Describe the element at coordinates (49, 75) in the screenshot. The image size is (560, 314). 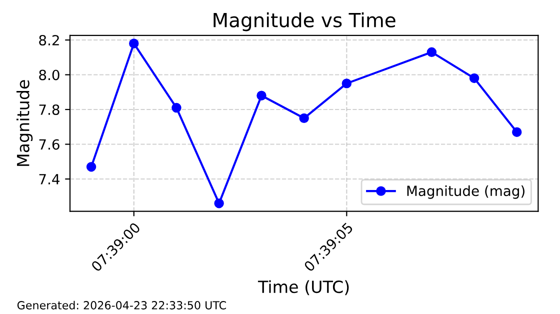
I see `y-tick-label: 8.0` at that location.